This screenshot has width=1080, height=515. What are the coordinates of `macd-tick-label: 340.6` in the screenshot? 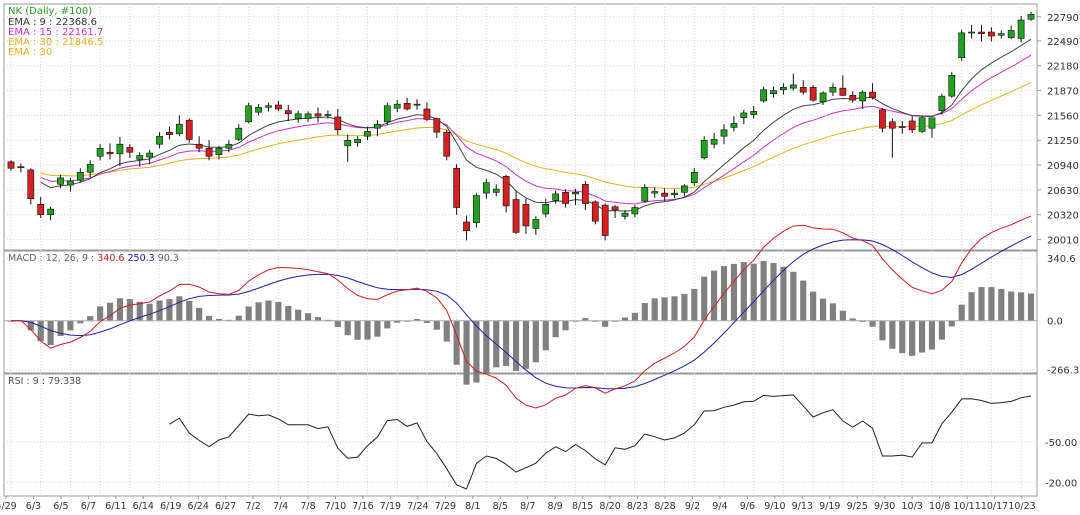 It's located at (1061, 259).